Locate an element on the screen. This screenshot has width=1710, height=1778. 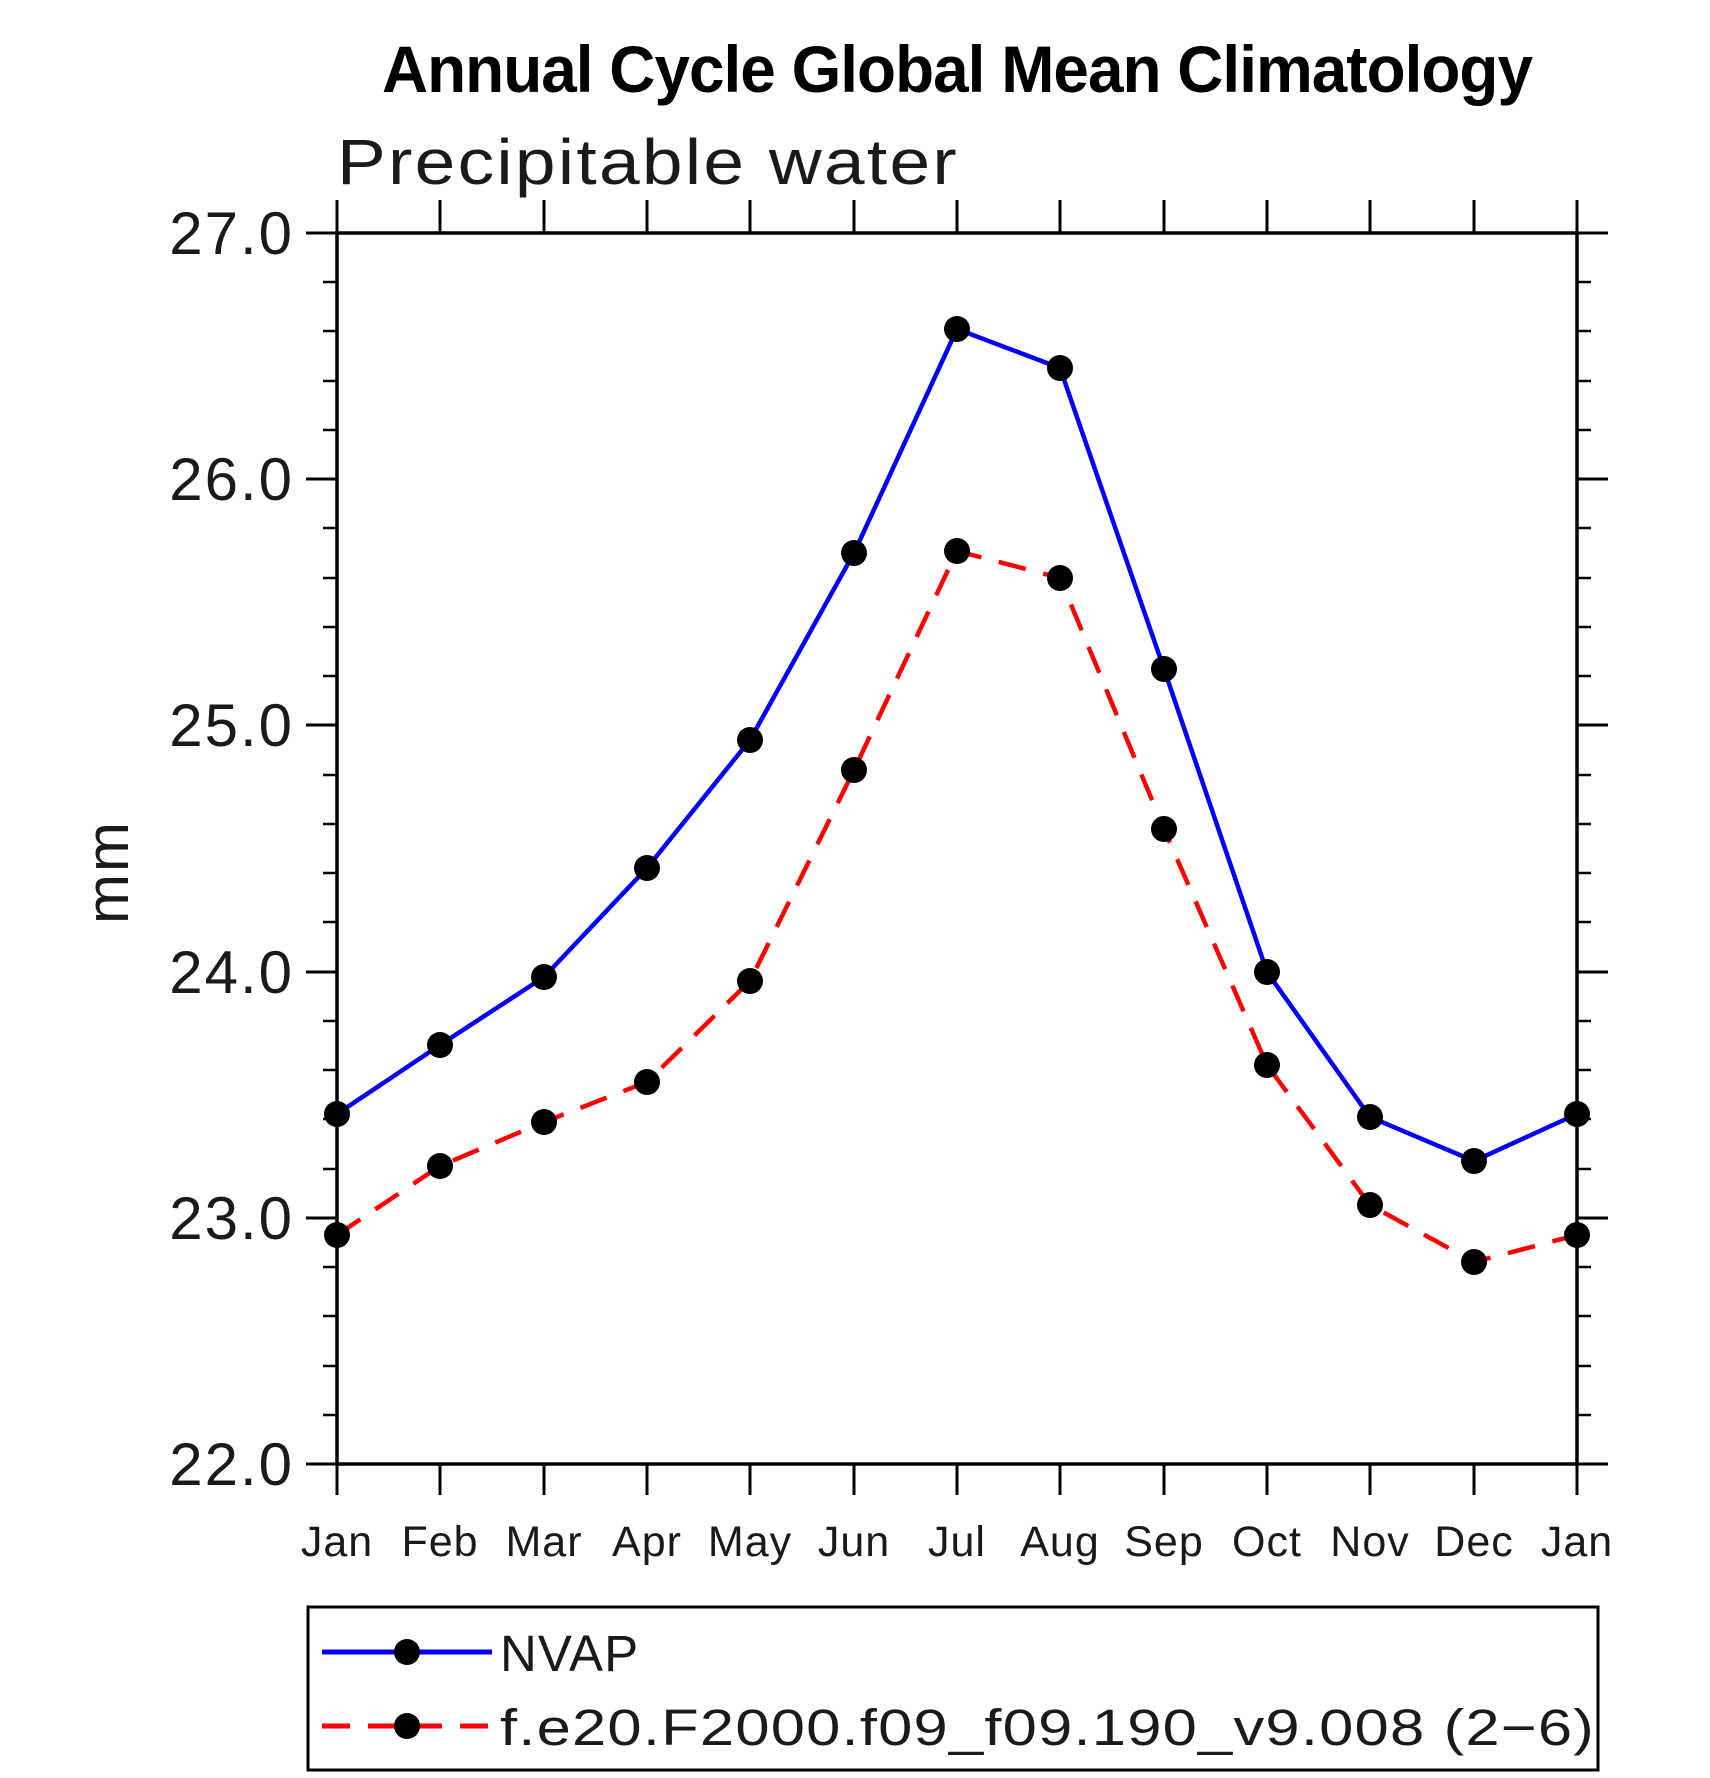
y-tick-label: 22.0 is located at coordinates (231, 1464).